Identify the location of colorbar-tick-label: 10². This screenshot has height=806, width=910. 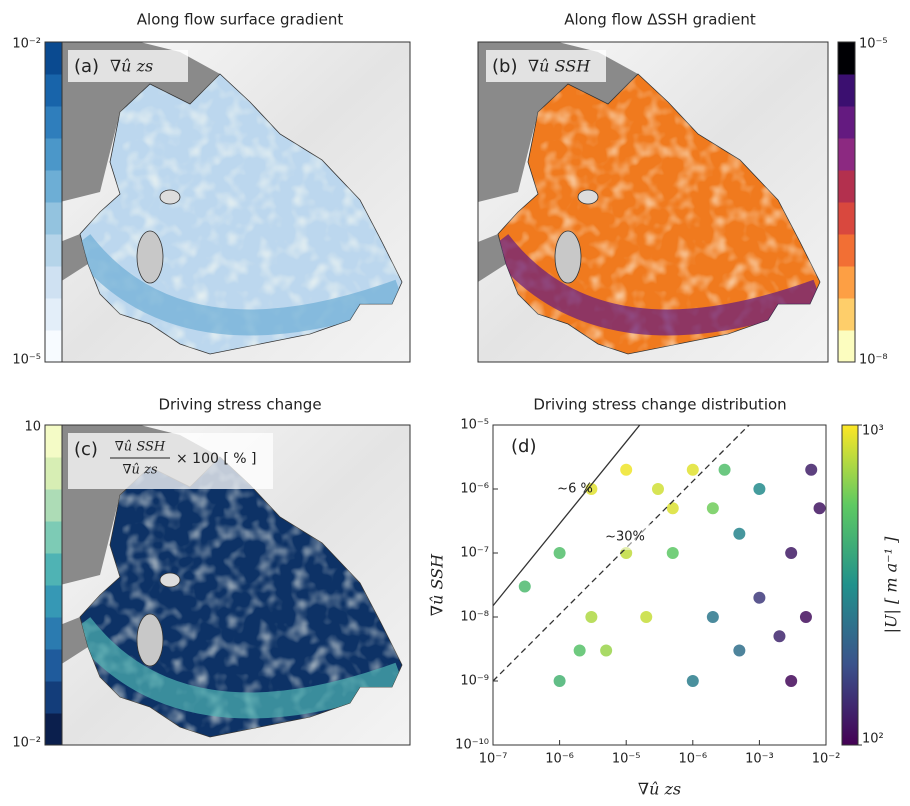
(873, 739).